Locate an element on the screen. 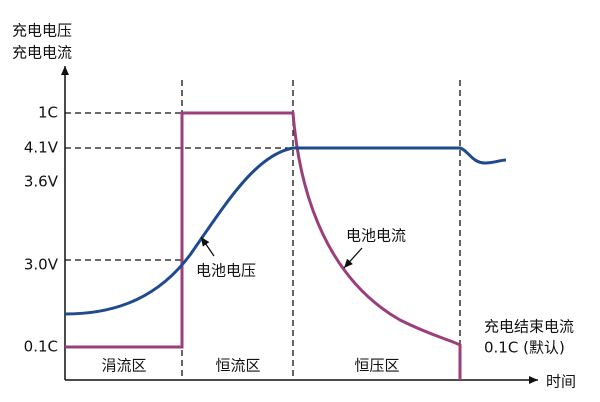  y-label: 4.1V is located at coordinates (41, 148).